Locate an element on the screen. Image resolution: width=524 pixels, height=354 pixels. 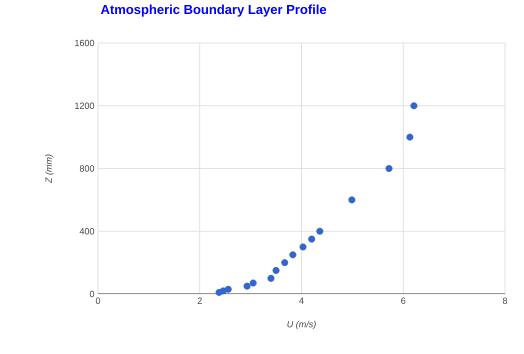
y-tick-label: 400 is located at coordinates (87, 231).